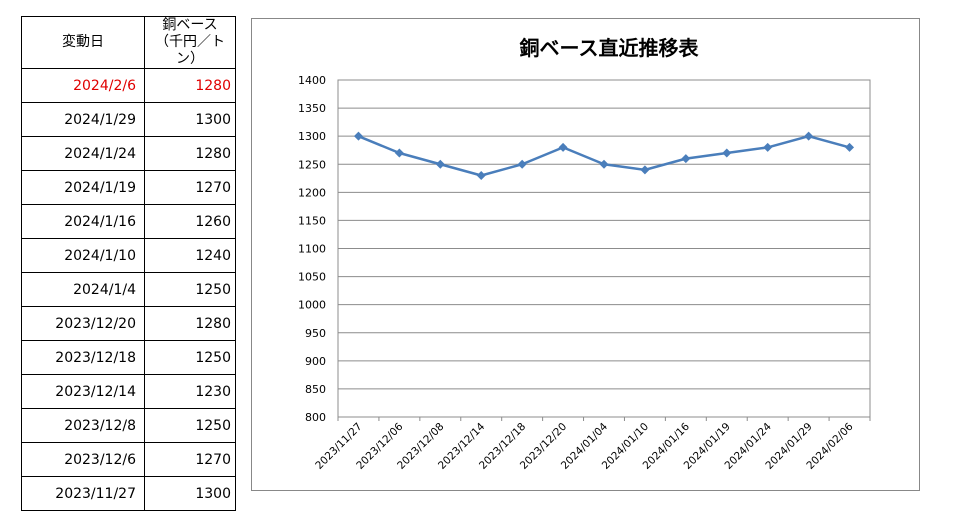 This screenshot has height=515, width=956. Describe the element at coordinates (312, 249) in the screenshot. I see `y-tick-label: 1100` at that location.